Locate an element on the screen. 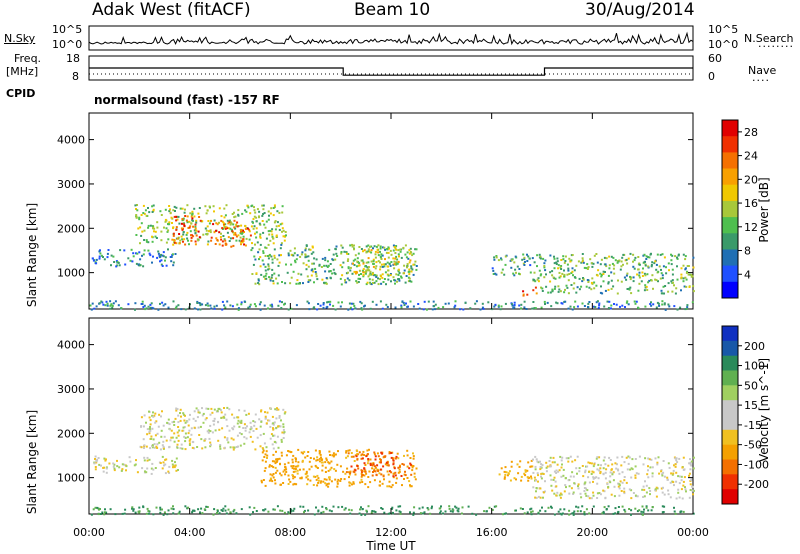 This screenshot has width=800, height=554. colorbar-tick-label: 16 is located at coordinates (751, 203).